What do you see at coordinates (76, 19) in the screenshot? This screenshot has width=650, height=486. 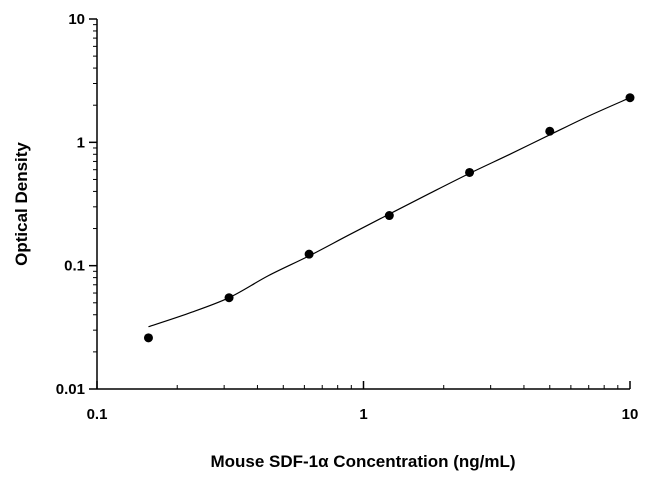 I see `y-tick-label: 10` at bounding box center [76, 19].